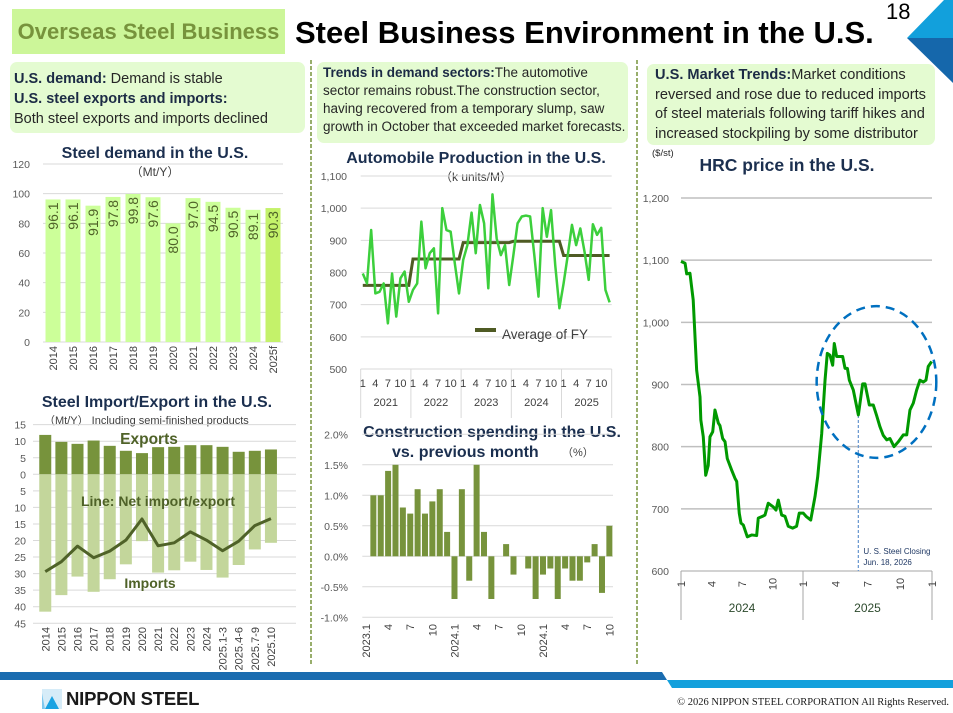 The width and height of the screenshot is (953, 713). Describe the element at coordinates (930, 60) in the screenshot. I see `corner-arrow-lower` at that location.